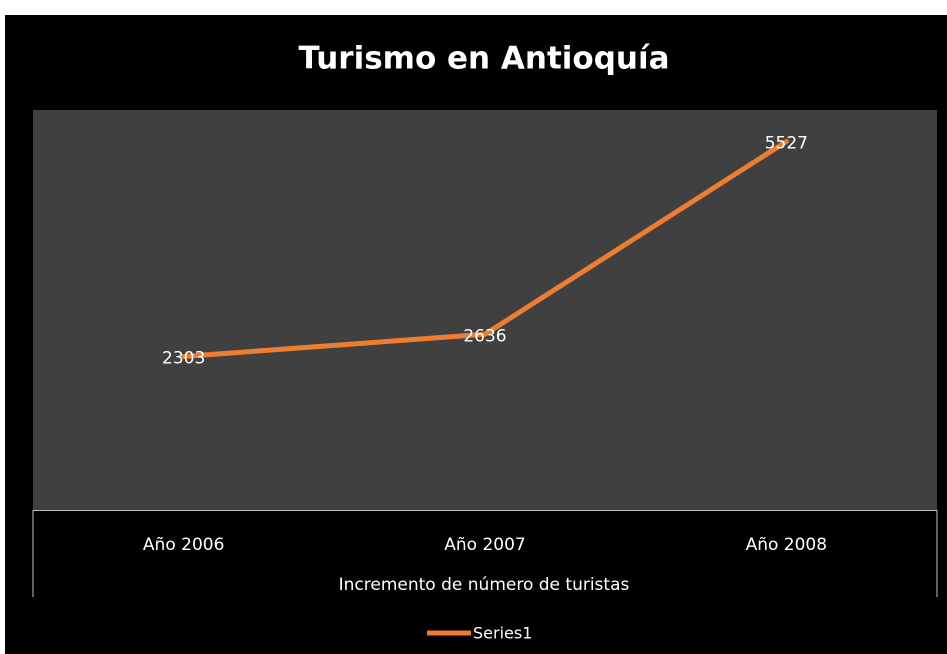  I want to click on chart-title: Turismo en Antioquía, so click(483, 59).